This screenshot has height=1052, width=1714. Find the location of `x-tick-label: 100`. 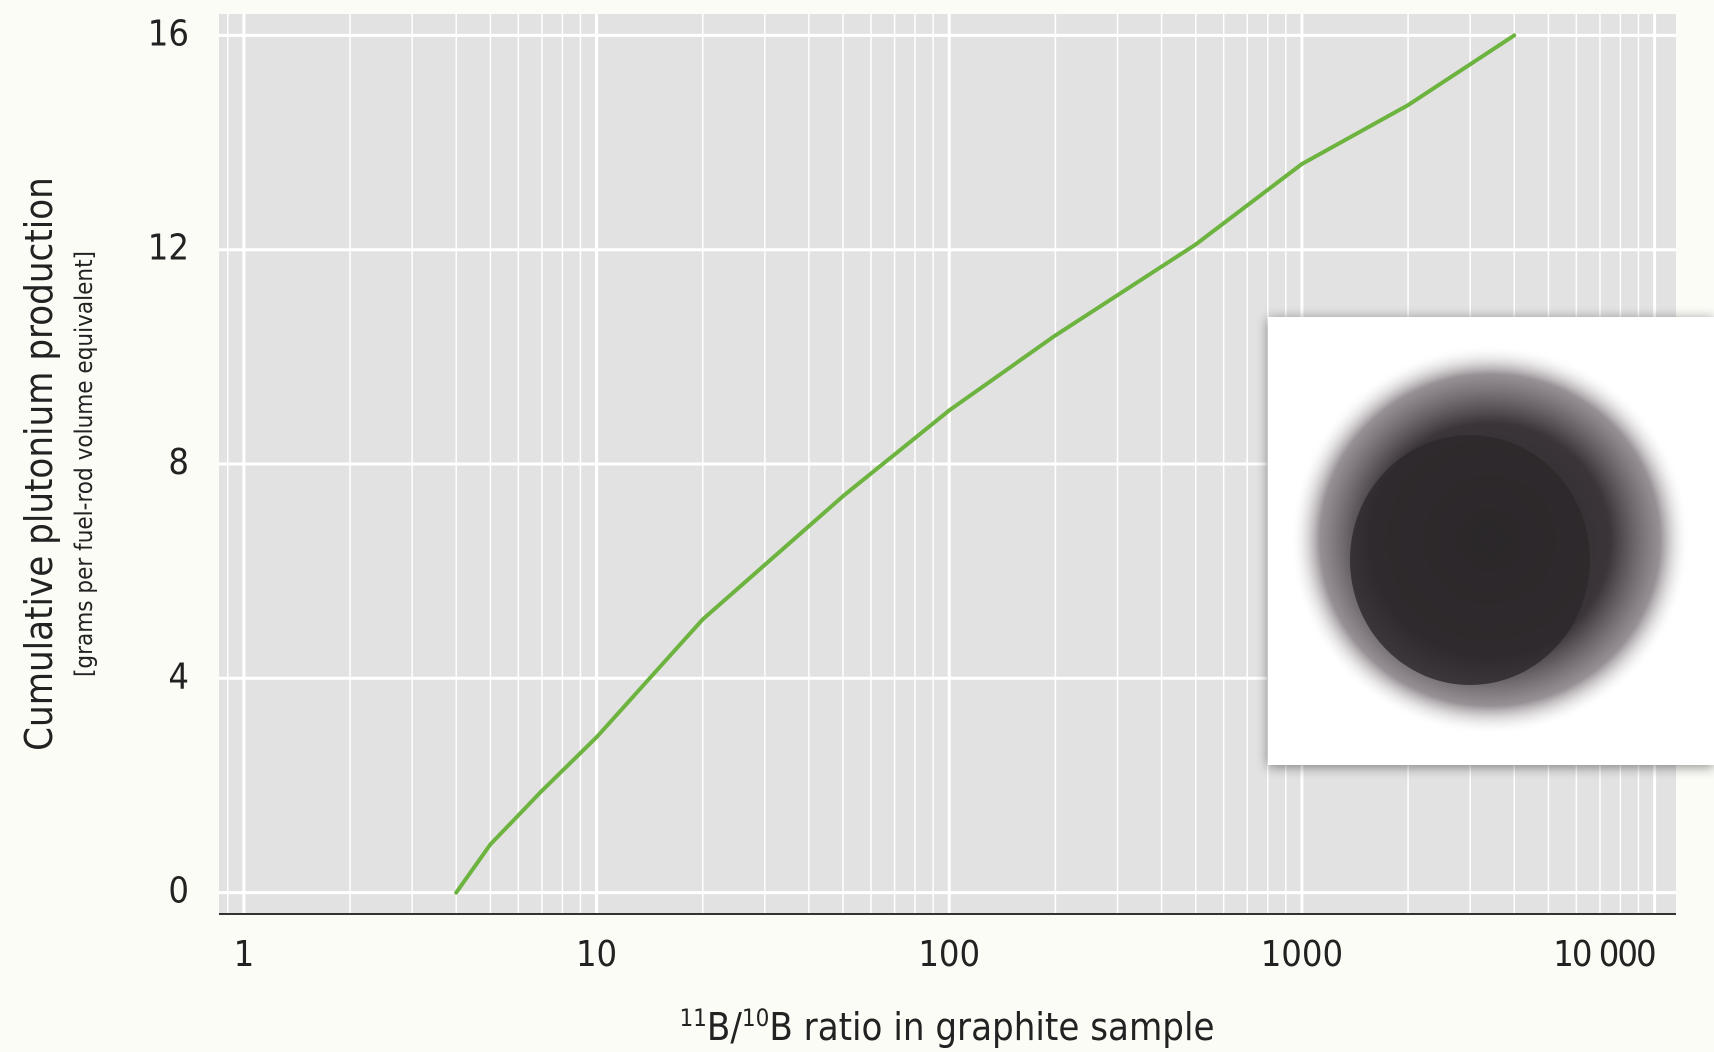

x-tick-label: 100 is located at coordinates (949, 954).